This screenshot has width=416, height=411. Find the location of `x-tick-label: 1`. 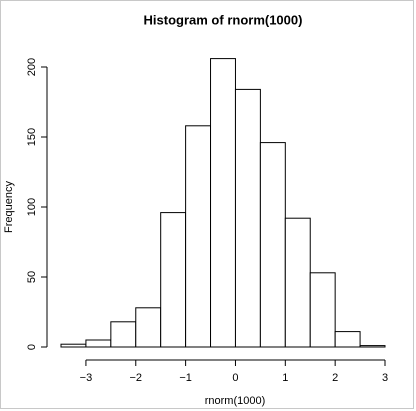

x-tick-label: 1 is located at coordinates (285, 378).